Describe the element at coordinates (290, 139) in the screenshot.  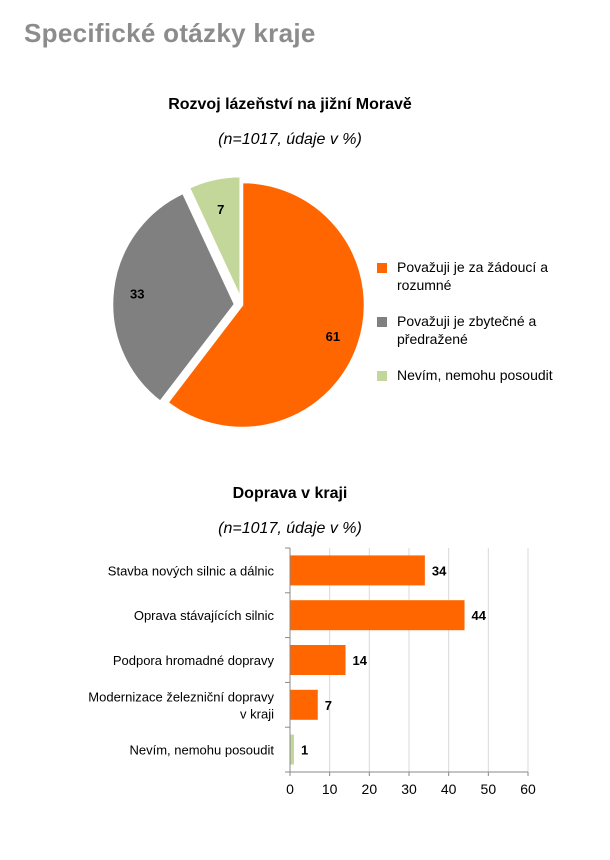
I see `pie-chart-subtitle: (n=1017, údaje v %)` at that location.